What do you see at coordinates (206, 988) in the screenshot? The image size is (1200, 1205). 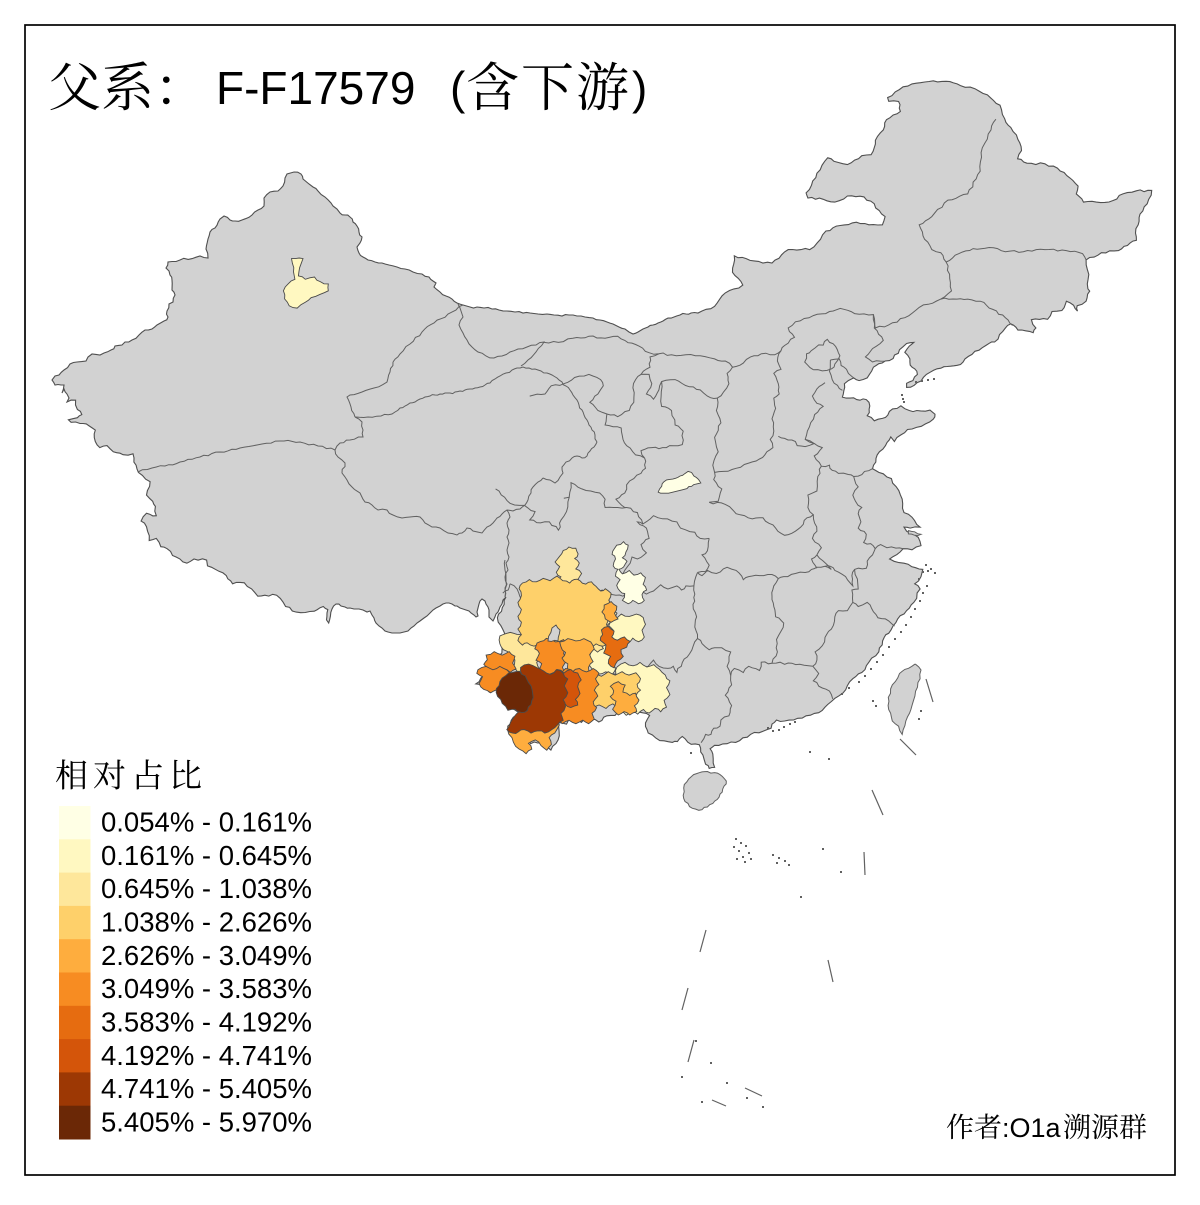 I see `svg-text: 3.049% - 3.583%` at bounding box center [206, 988].